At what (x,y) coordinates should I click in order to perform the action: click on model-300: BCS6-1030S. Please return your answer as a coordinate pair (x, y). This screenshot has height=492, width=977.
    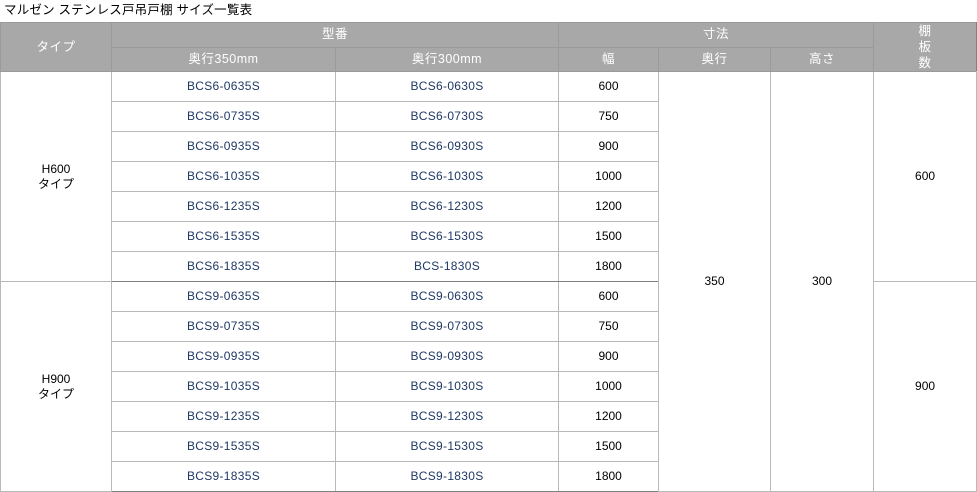
    Looking at the image, I should click on (447, 176).